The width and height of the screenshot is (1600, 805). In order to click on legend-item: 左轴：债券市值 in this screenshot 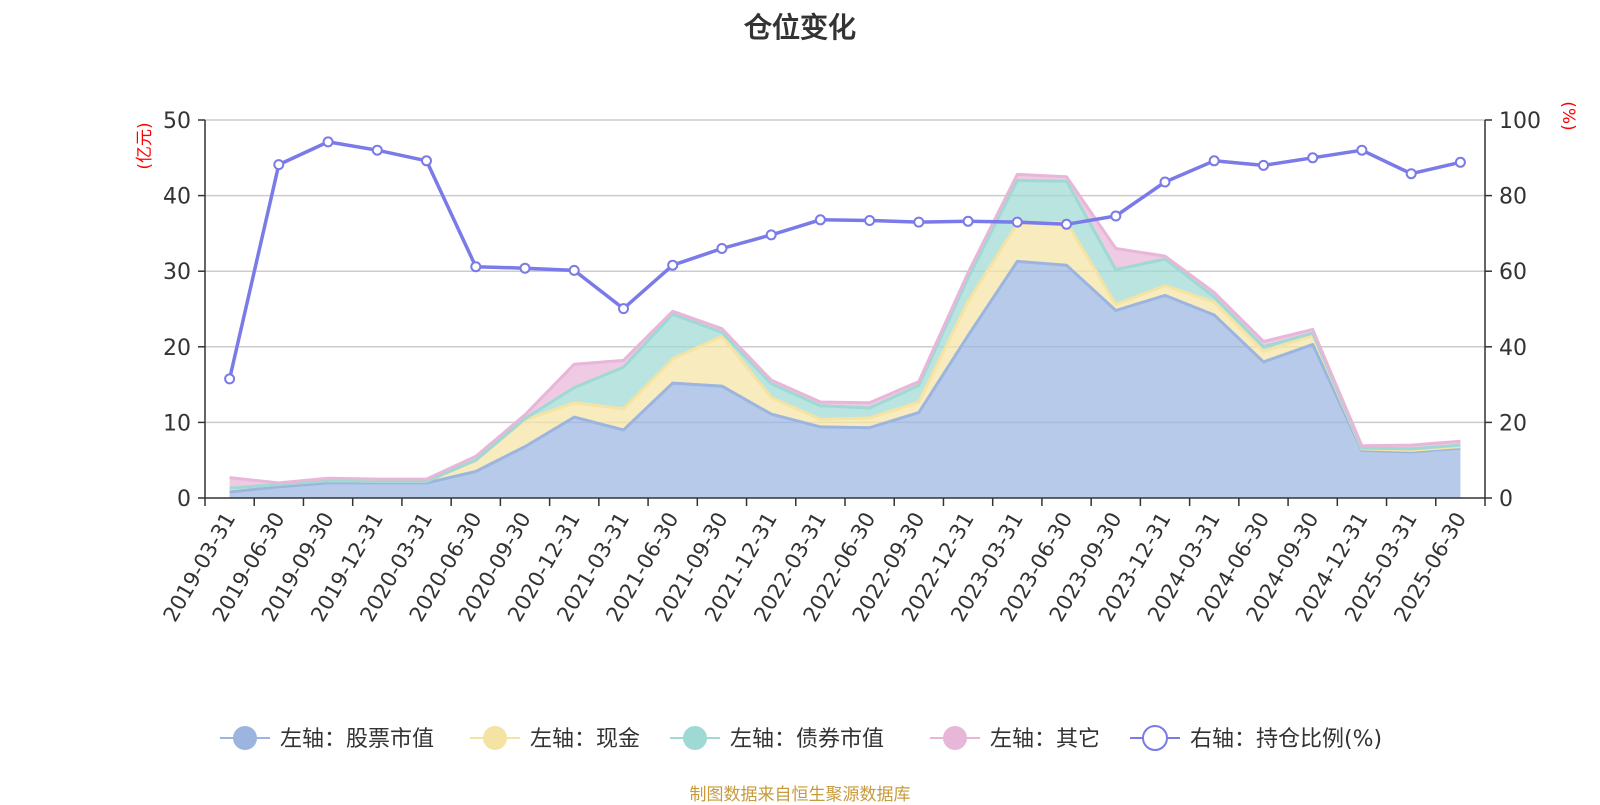, I will do `click(777, 739)`.